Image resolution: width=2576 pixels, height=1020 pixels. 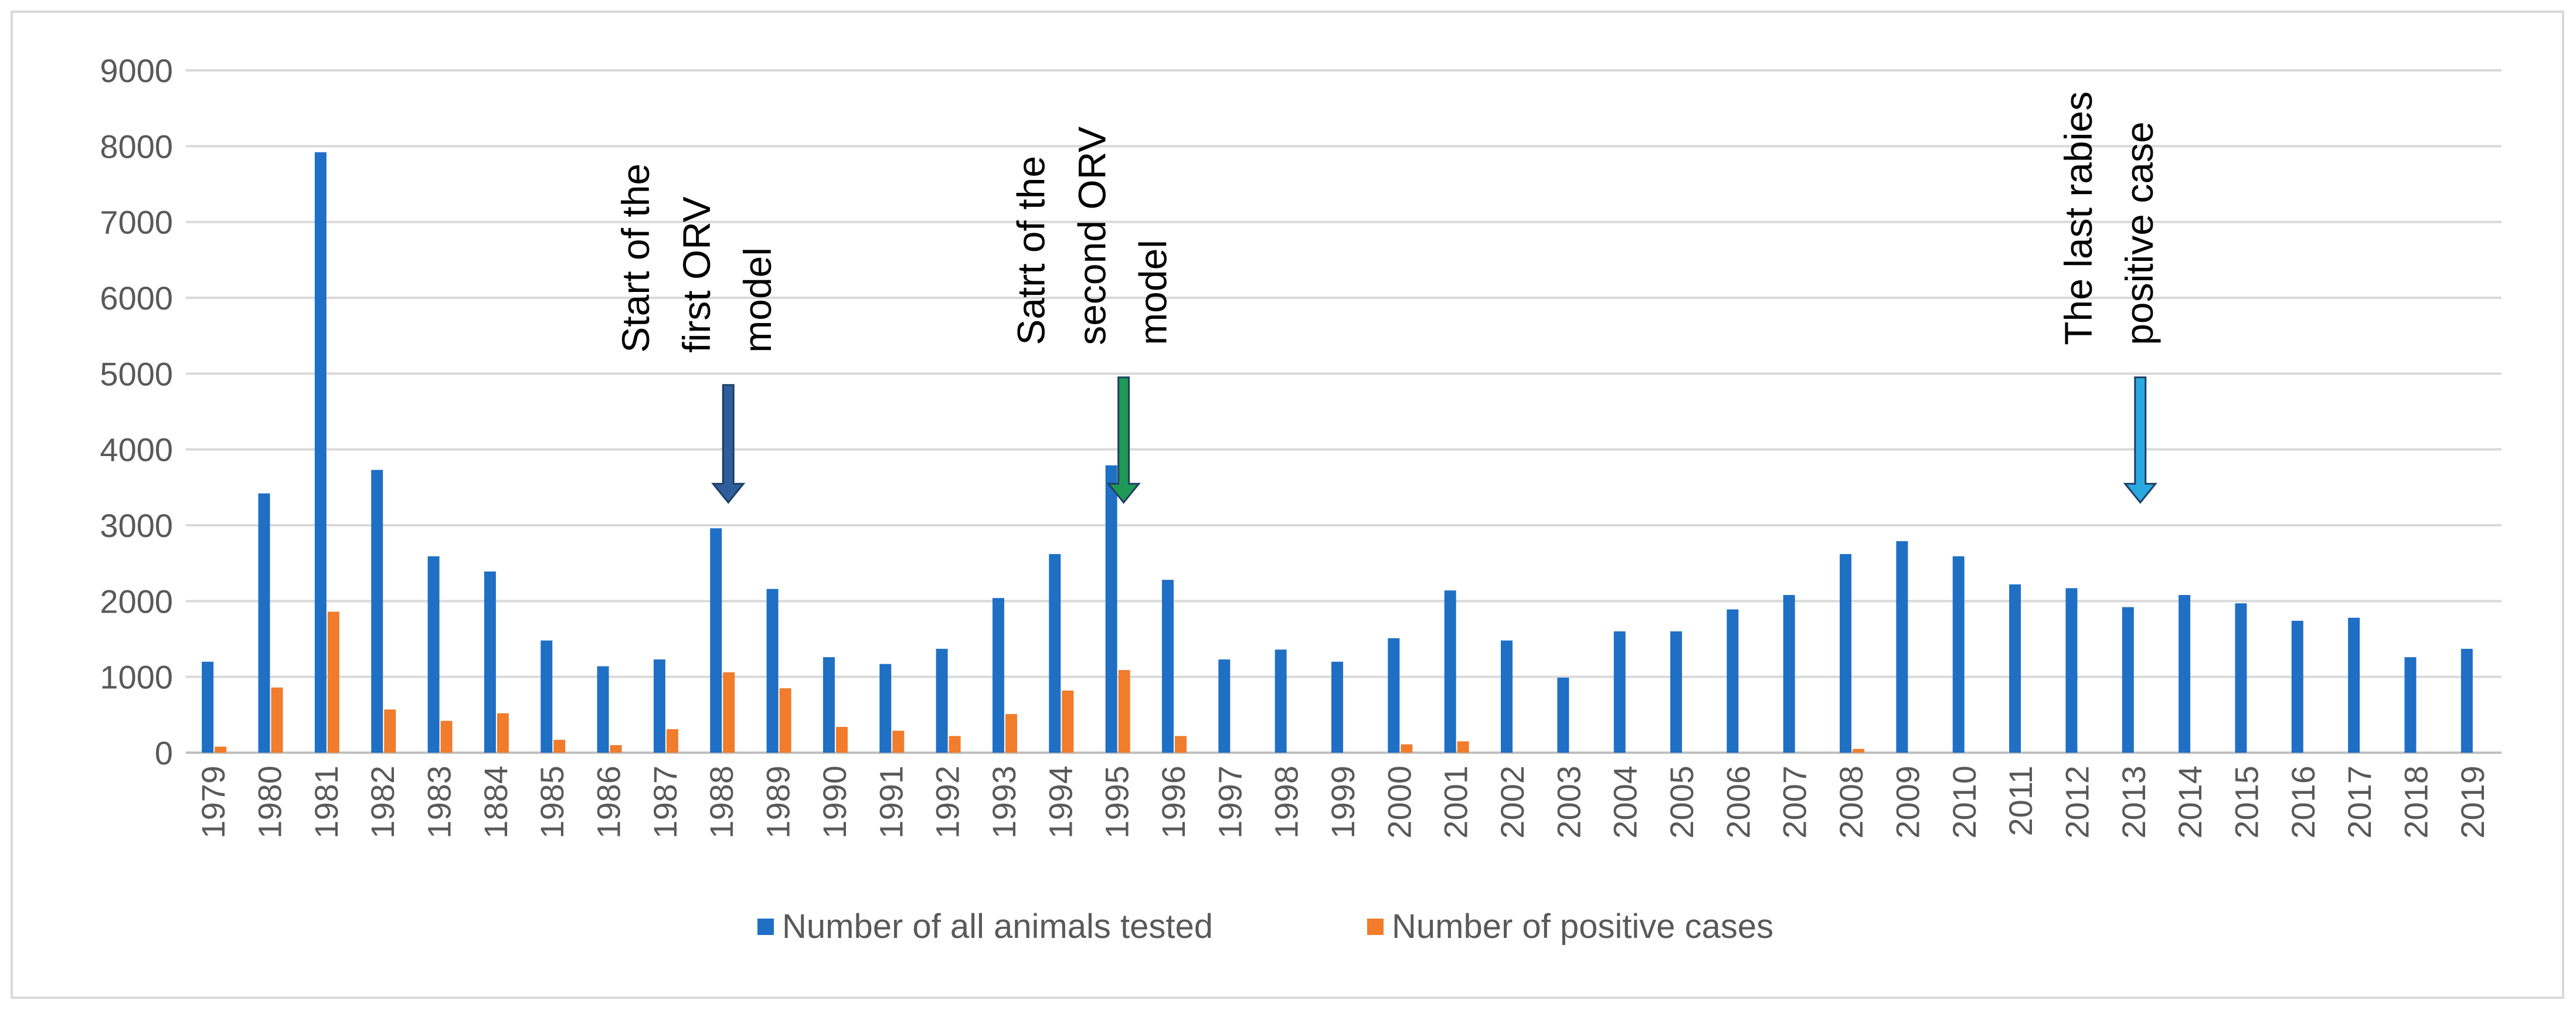 I want to click on x-tick-label: 2007, so click(x=1795, y=802).